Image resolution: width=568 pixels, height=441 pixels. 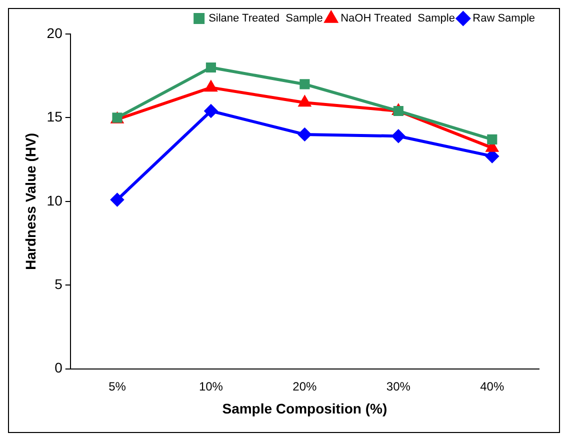 What do you see at coordinates (54, 200) in the screenshot?
I see `y-tick-label: 10` at bounding box center [54, 200].